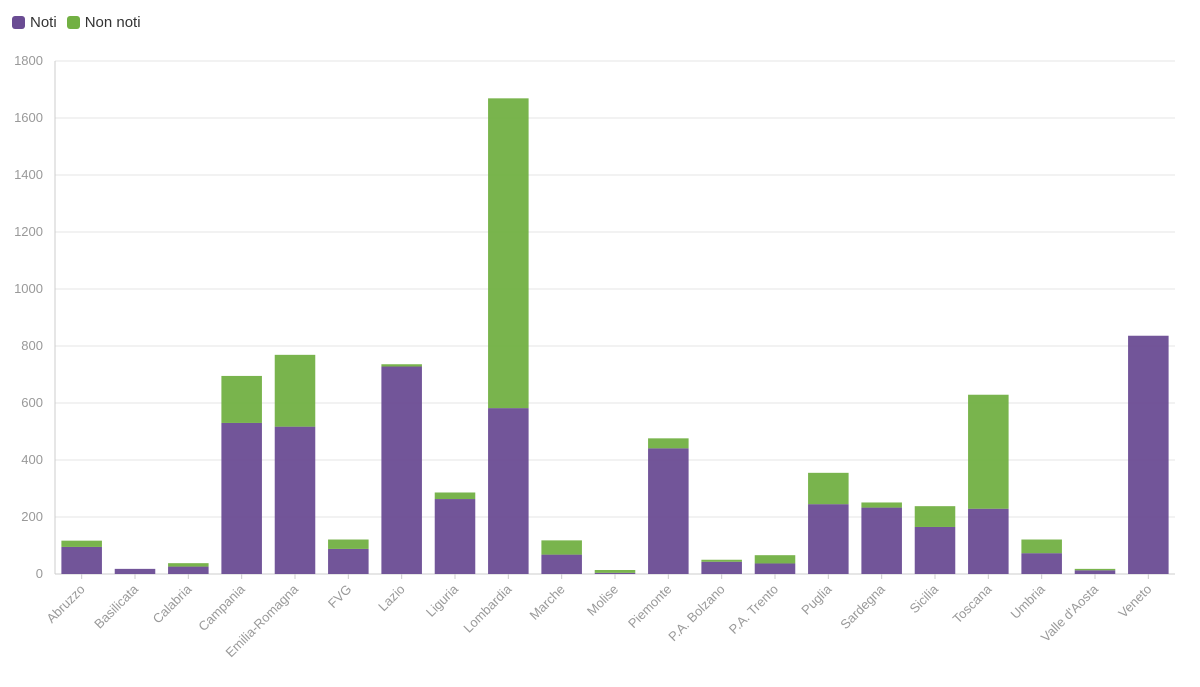  I want to click on x-tick-label: Umbria, so click(1028, 601).